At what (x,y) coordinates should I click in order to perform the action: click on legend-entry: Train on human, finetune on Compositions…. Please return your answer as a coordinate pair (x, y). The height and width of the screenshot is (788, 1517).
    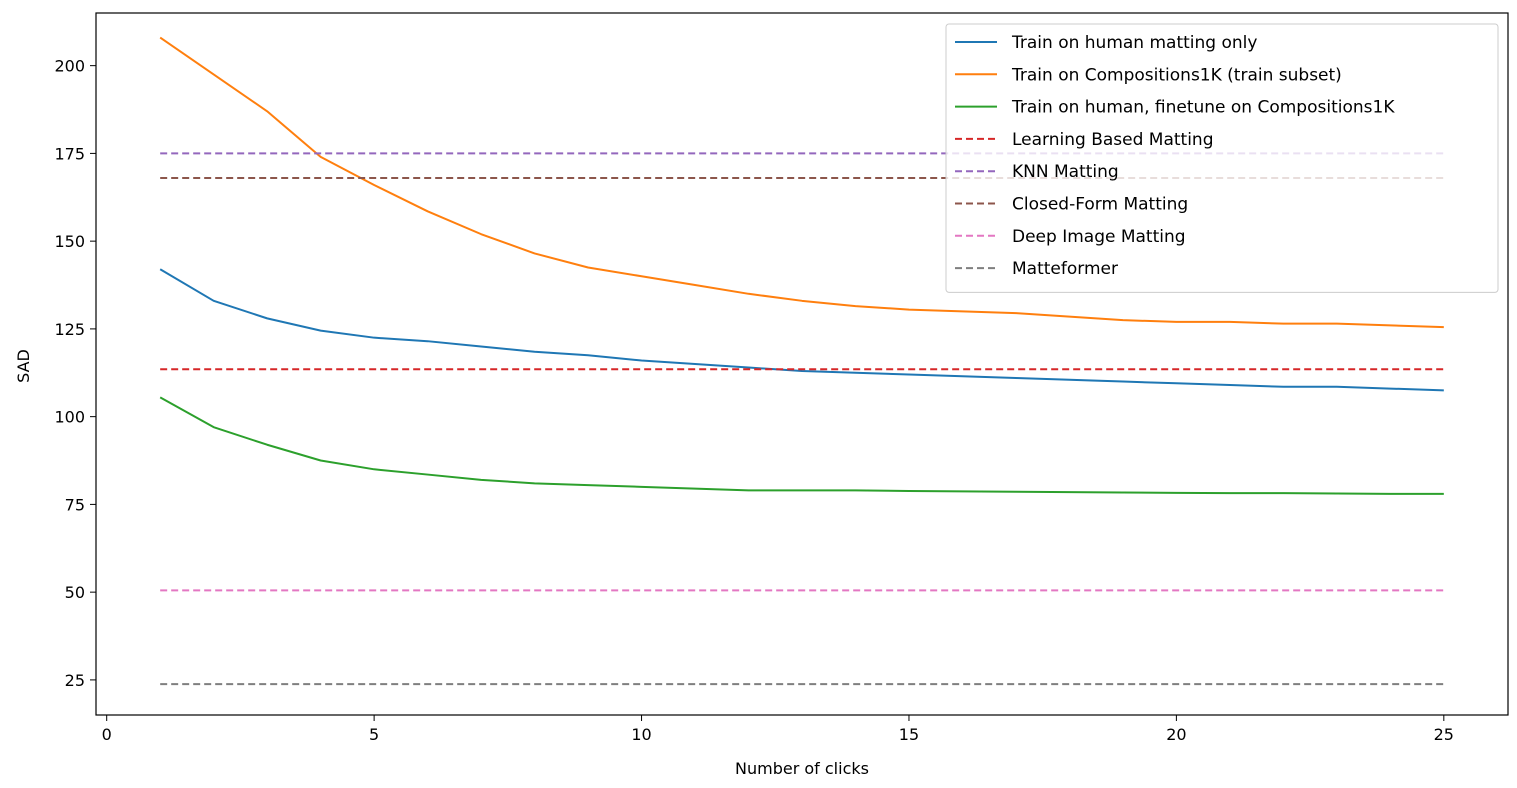
    Looking at the image, I should click on (1203, 108).